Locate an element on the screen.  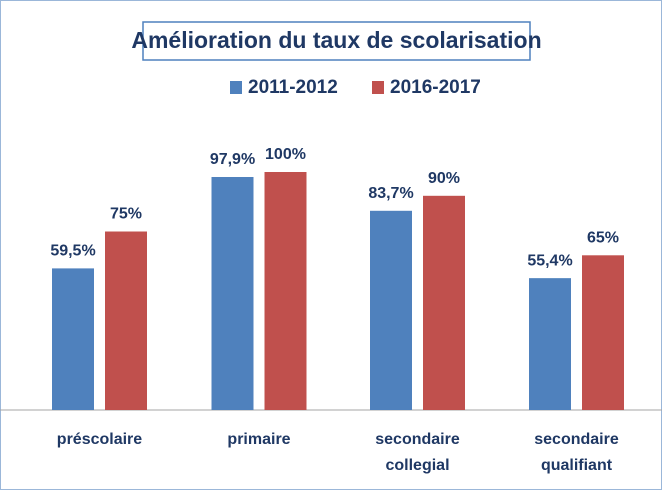
value-label: 97,9% is located at coordinates (232, 159).